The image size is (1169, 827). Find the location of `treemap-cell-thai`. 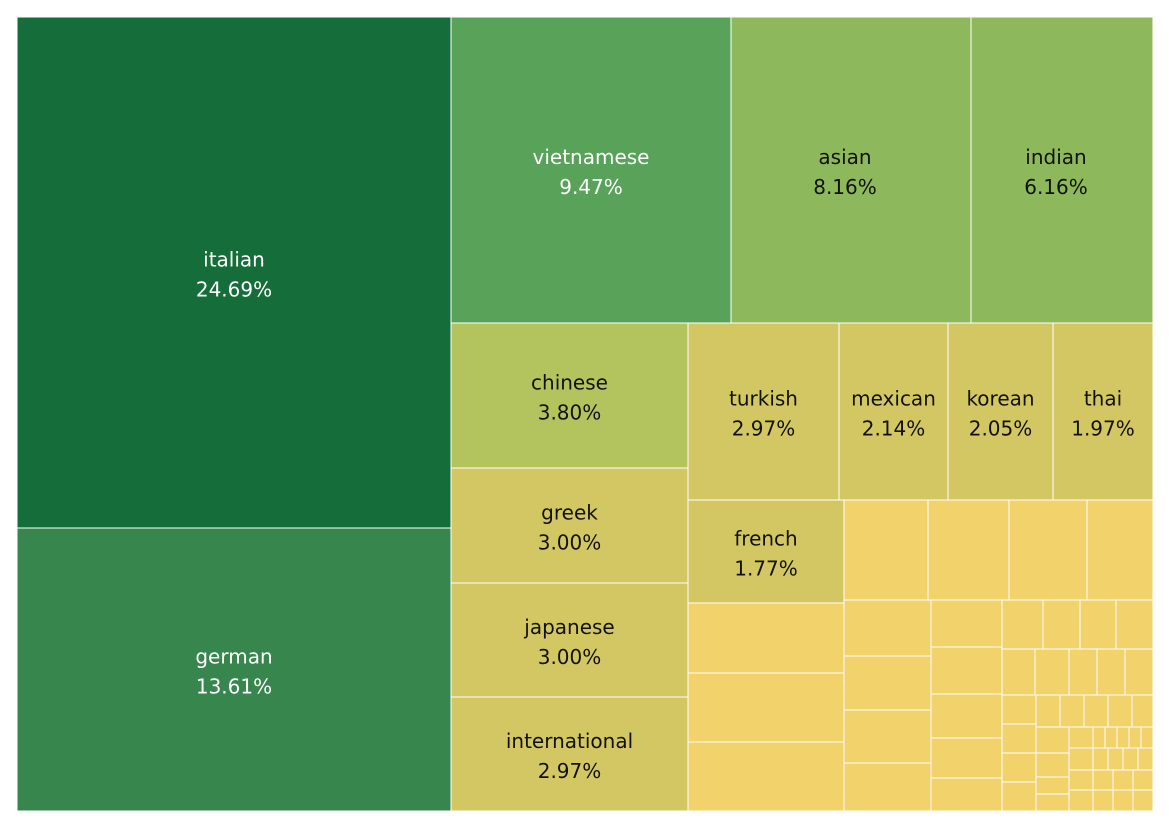

treemap-cell-thai is located at coordinates (1103, 411).